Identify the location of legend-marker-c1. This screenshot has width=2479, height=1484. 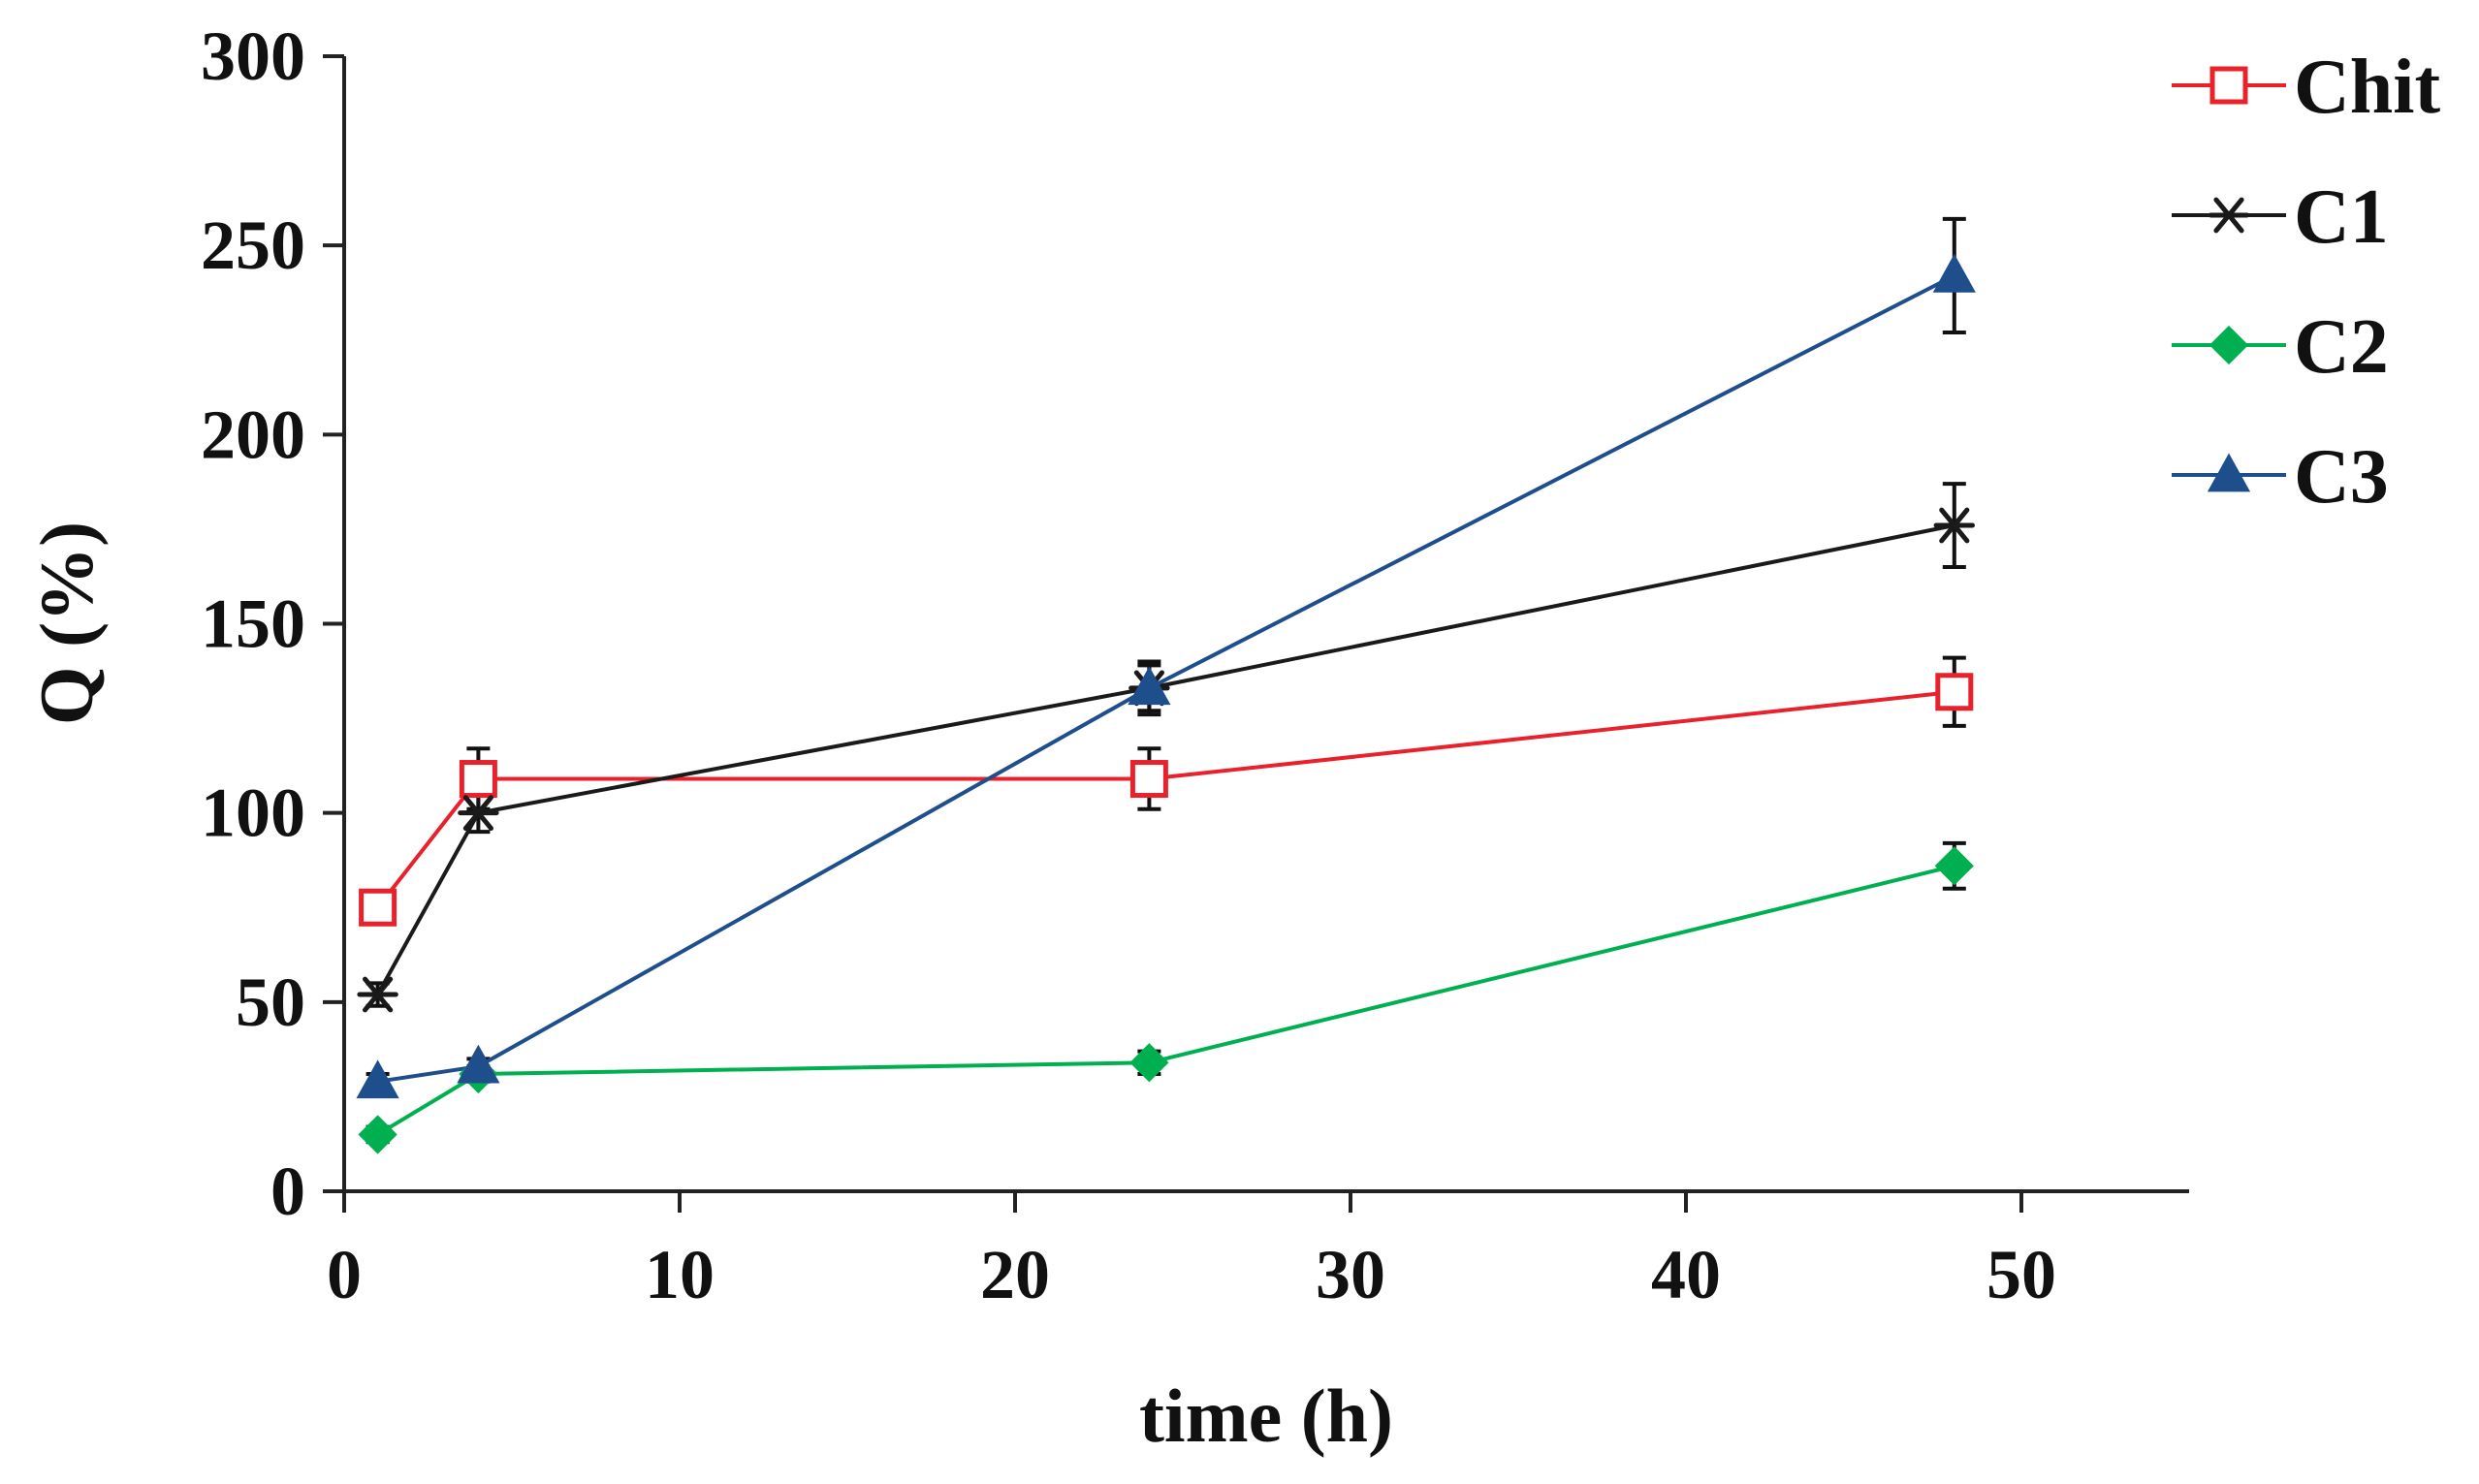
(2229, 215).